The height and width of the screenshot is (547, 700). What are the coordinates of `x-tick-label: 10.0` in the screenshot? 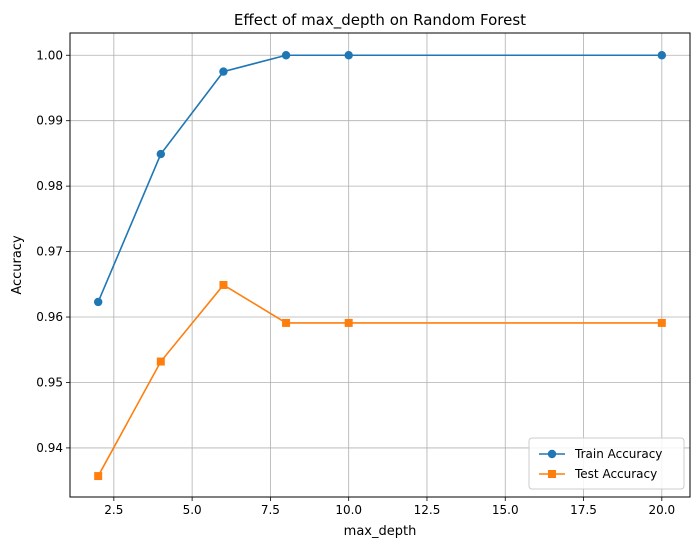 It's located at (348, 510).